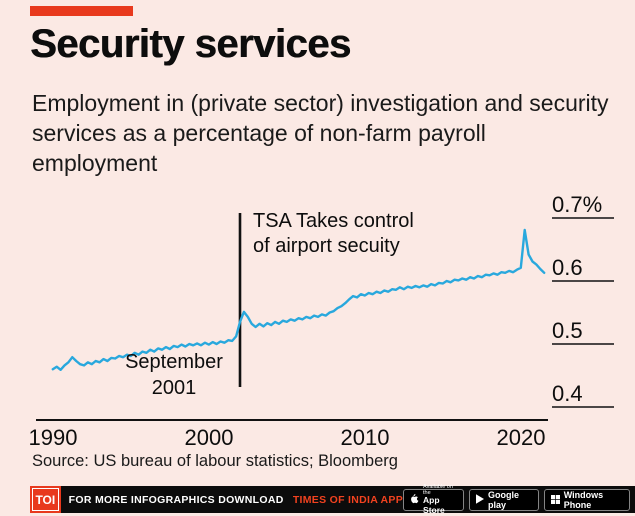 This screenshot has width=635, height=516. Describe the element at coordinates (577, 204) in the screenshot. I see `y-tick-label: 0.7%` at that location.